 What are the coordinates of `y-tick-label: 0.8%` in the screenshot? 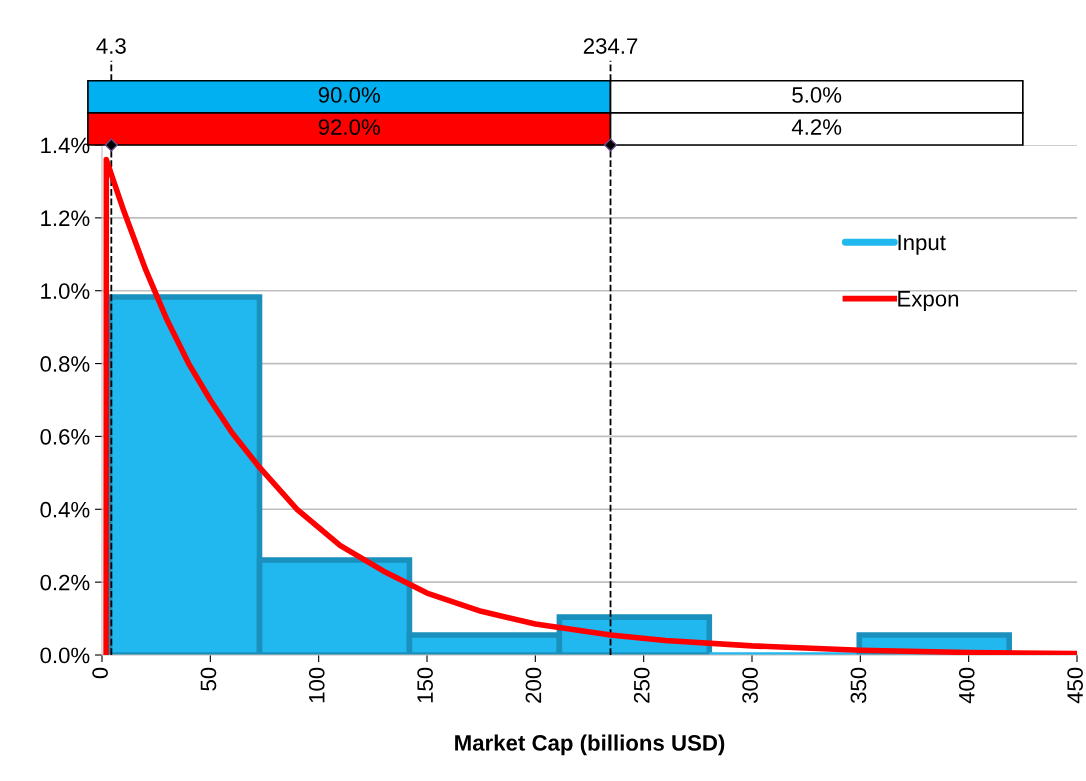 It's located at (65, 364).